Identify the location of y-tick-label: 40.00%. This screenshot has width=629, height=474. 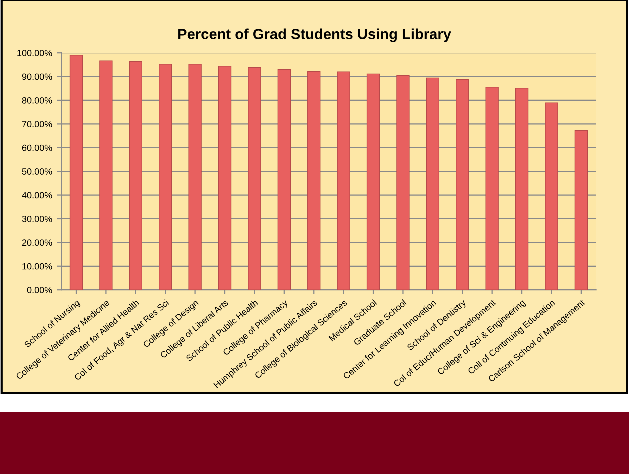
(37, 195).